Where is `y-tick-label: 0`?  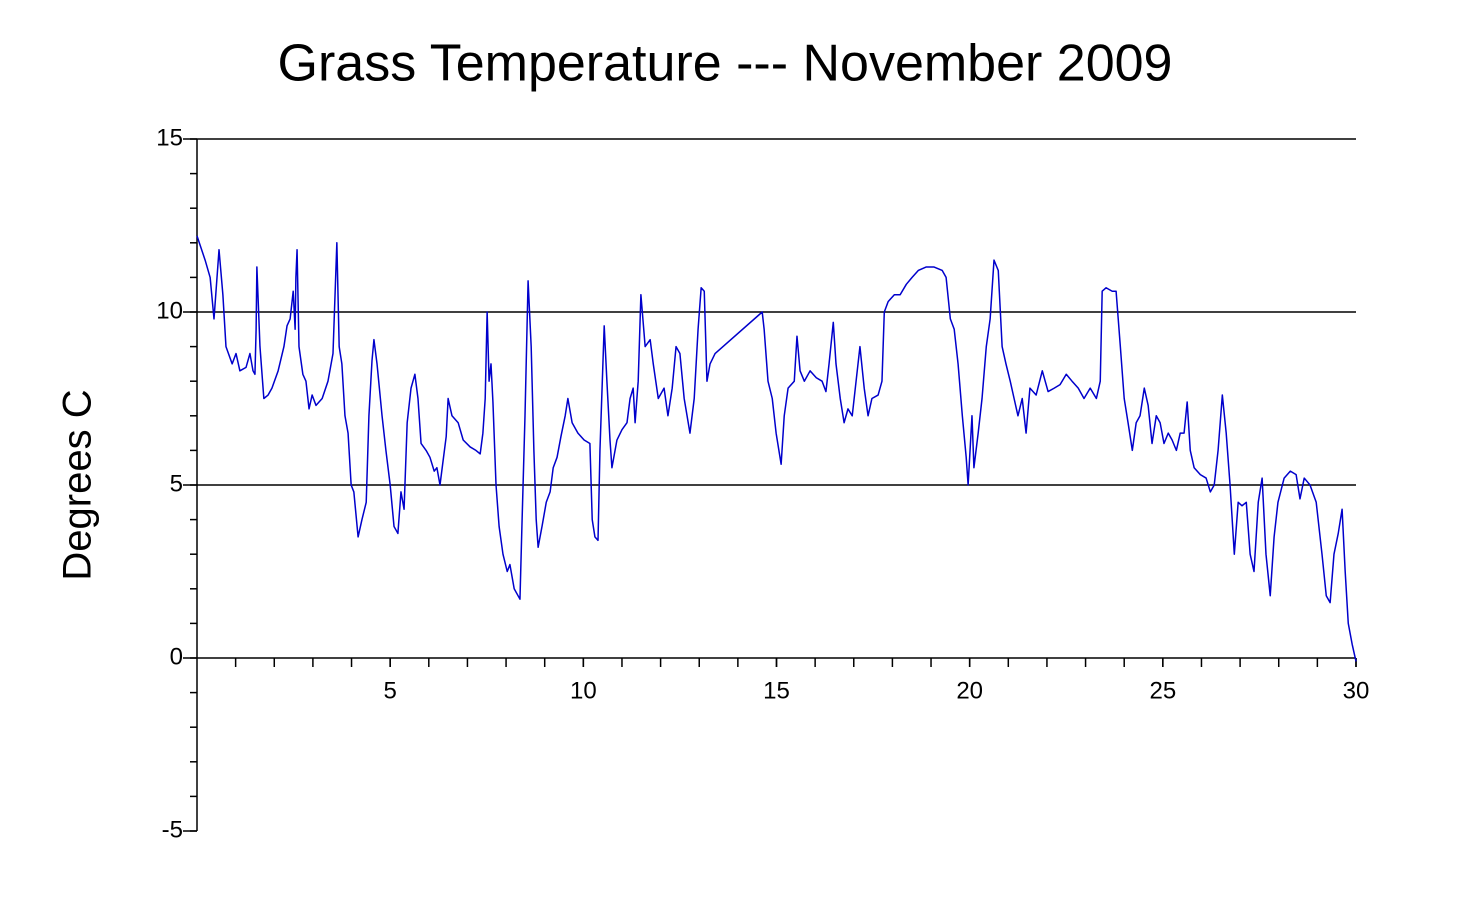 y-tick-label: 0 is located at coordinates (176, 656).